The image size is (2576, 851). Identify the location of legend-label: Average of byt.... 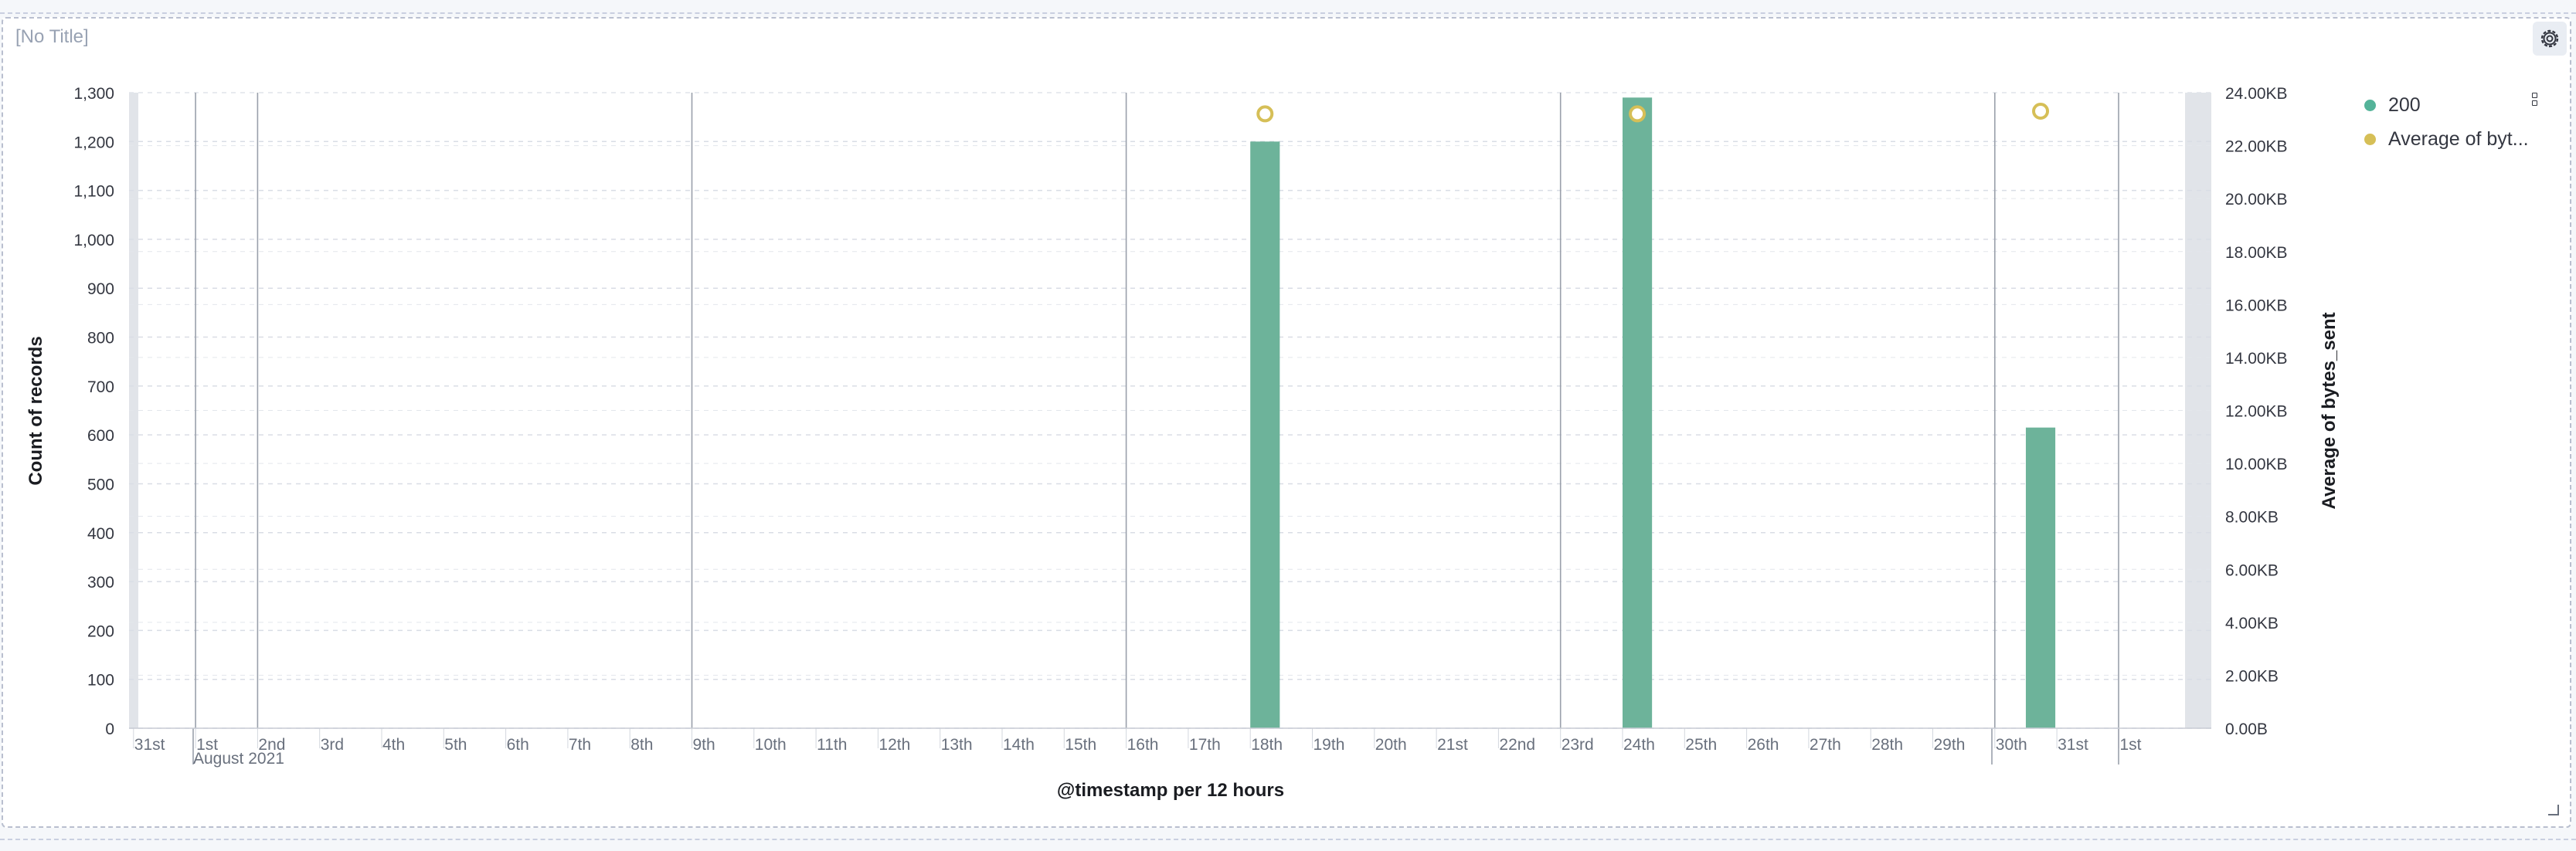
(2458, 138).